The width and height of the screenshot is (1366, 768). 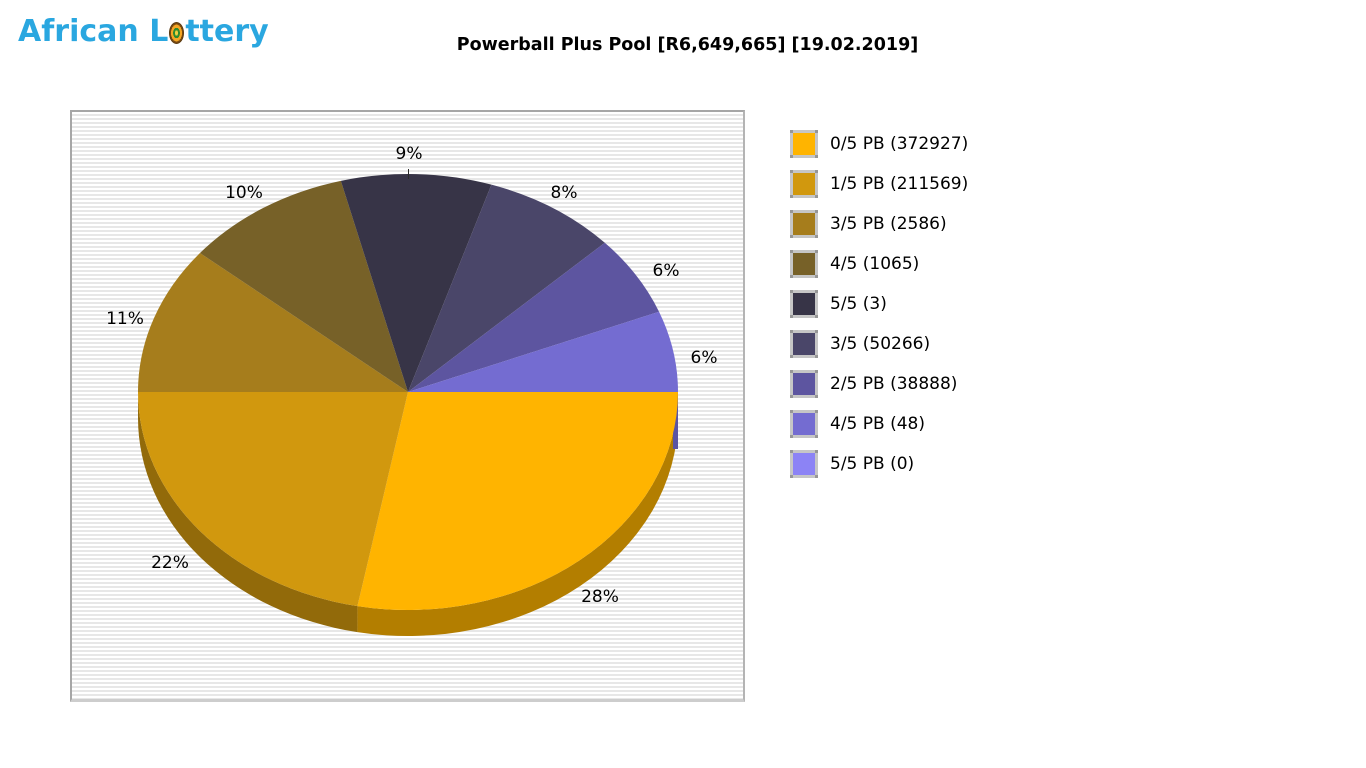 I want to click on legend-label: 2/5 PB (38888), so click(x=894, y=384).